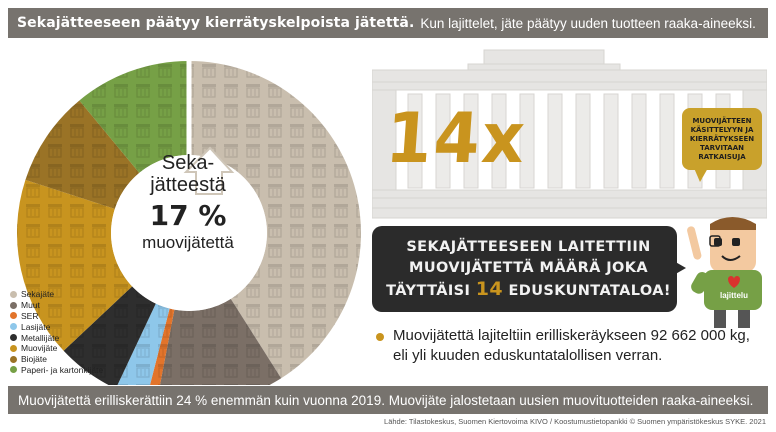 This screenshot has width=776, height=432. What do you see at coordinates (589, 290) in the screenshot?
I see `banner-line3-end: EDUSKUNTATALOA!` at bounding box center [589, 290].